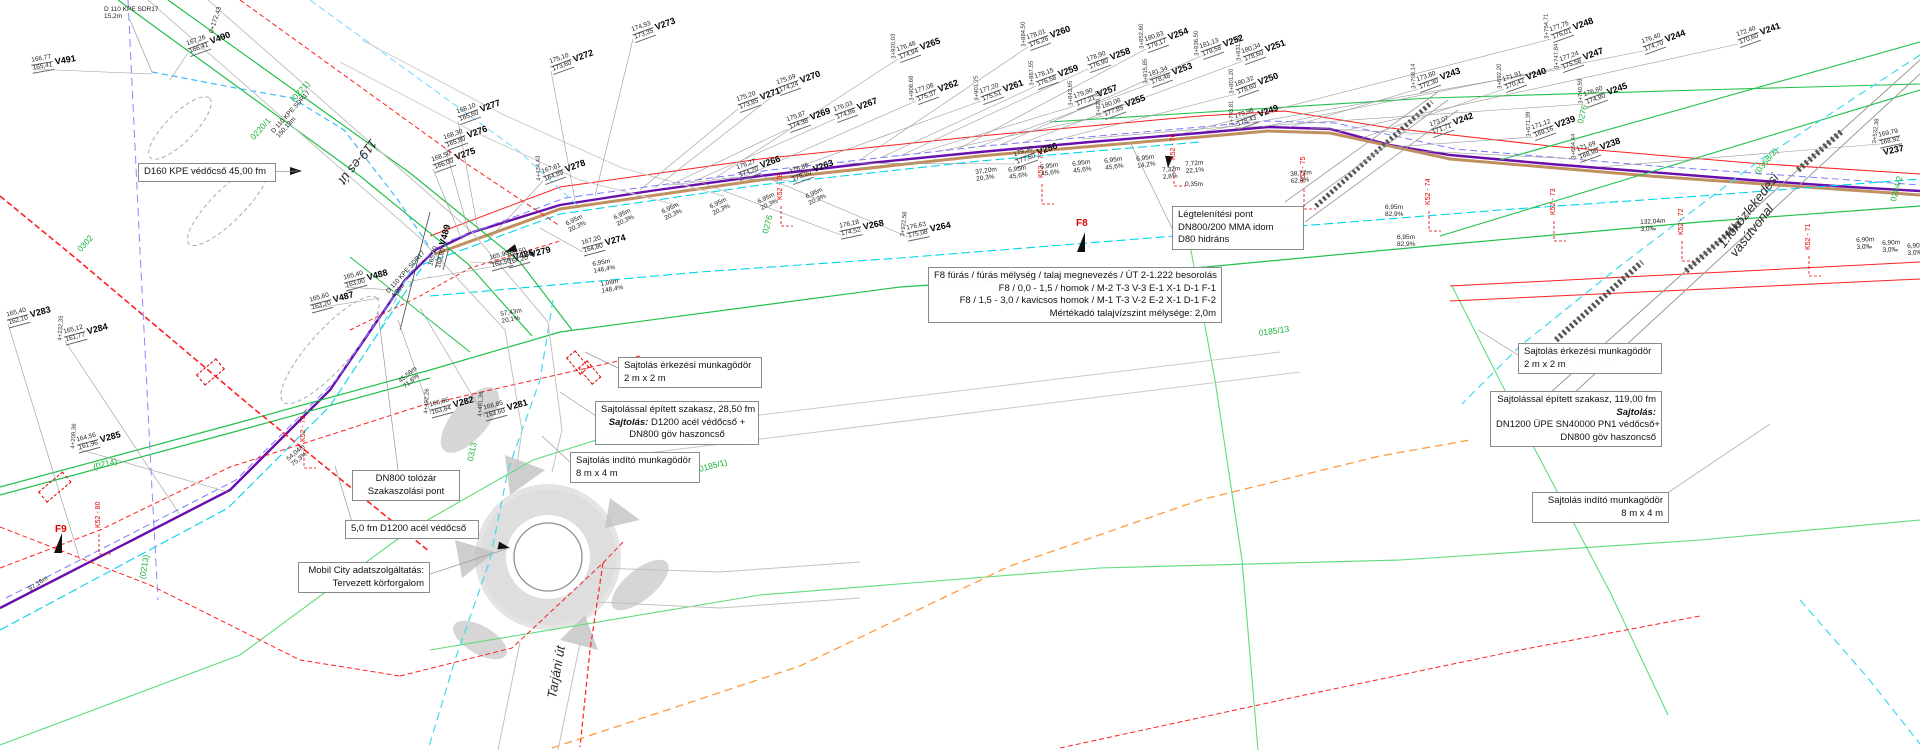 This screenshot has height=750, width=1920. What do you see at coordinates (1173, 146) in the screenshot?
I see `k52-point-label: K52 - 76` at bounding box center [1173, 146].